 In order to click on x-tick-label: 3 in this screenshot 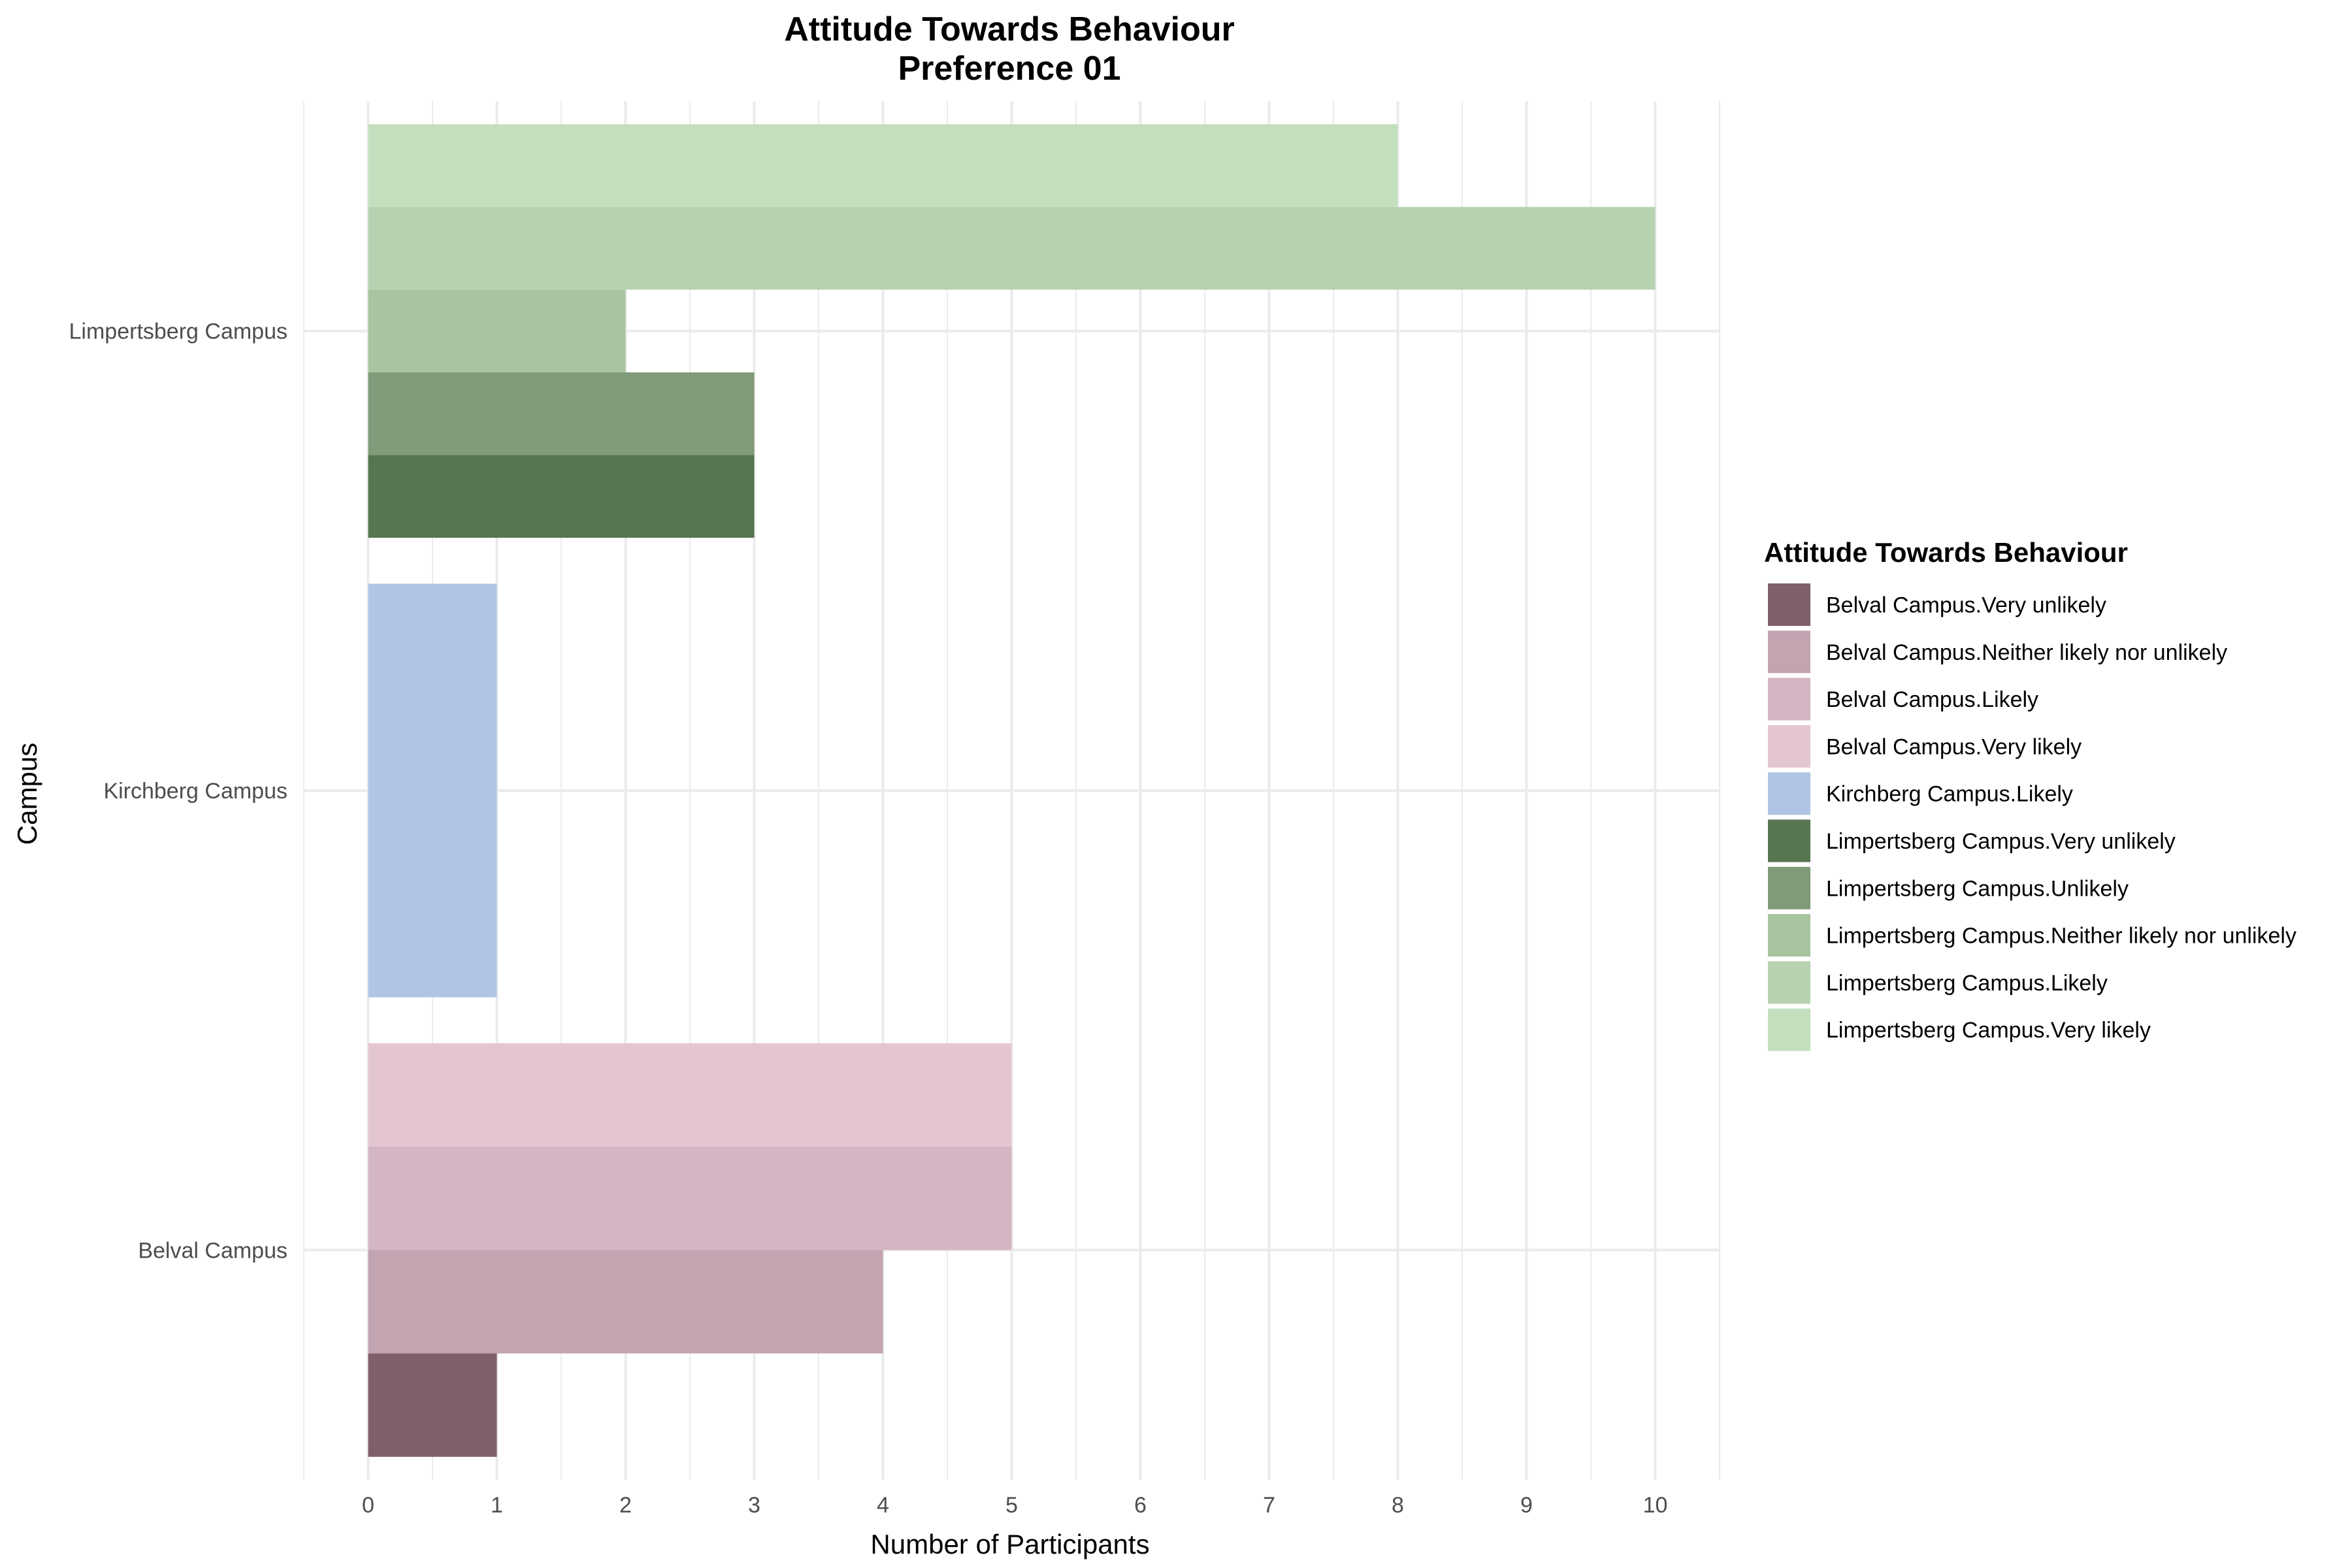, I will do `click(754, 1505)`.